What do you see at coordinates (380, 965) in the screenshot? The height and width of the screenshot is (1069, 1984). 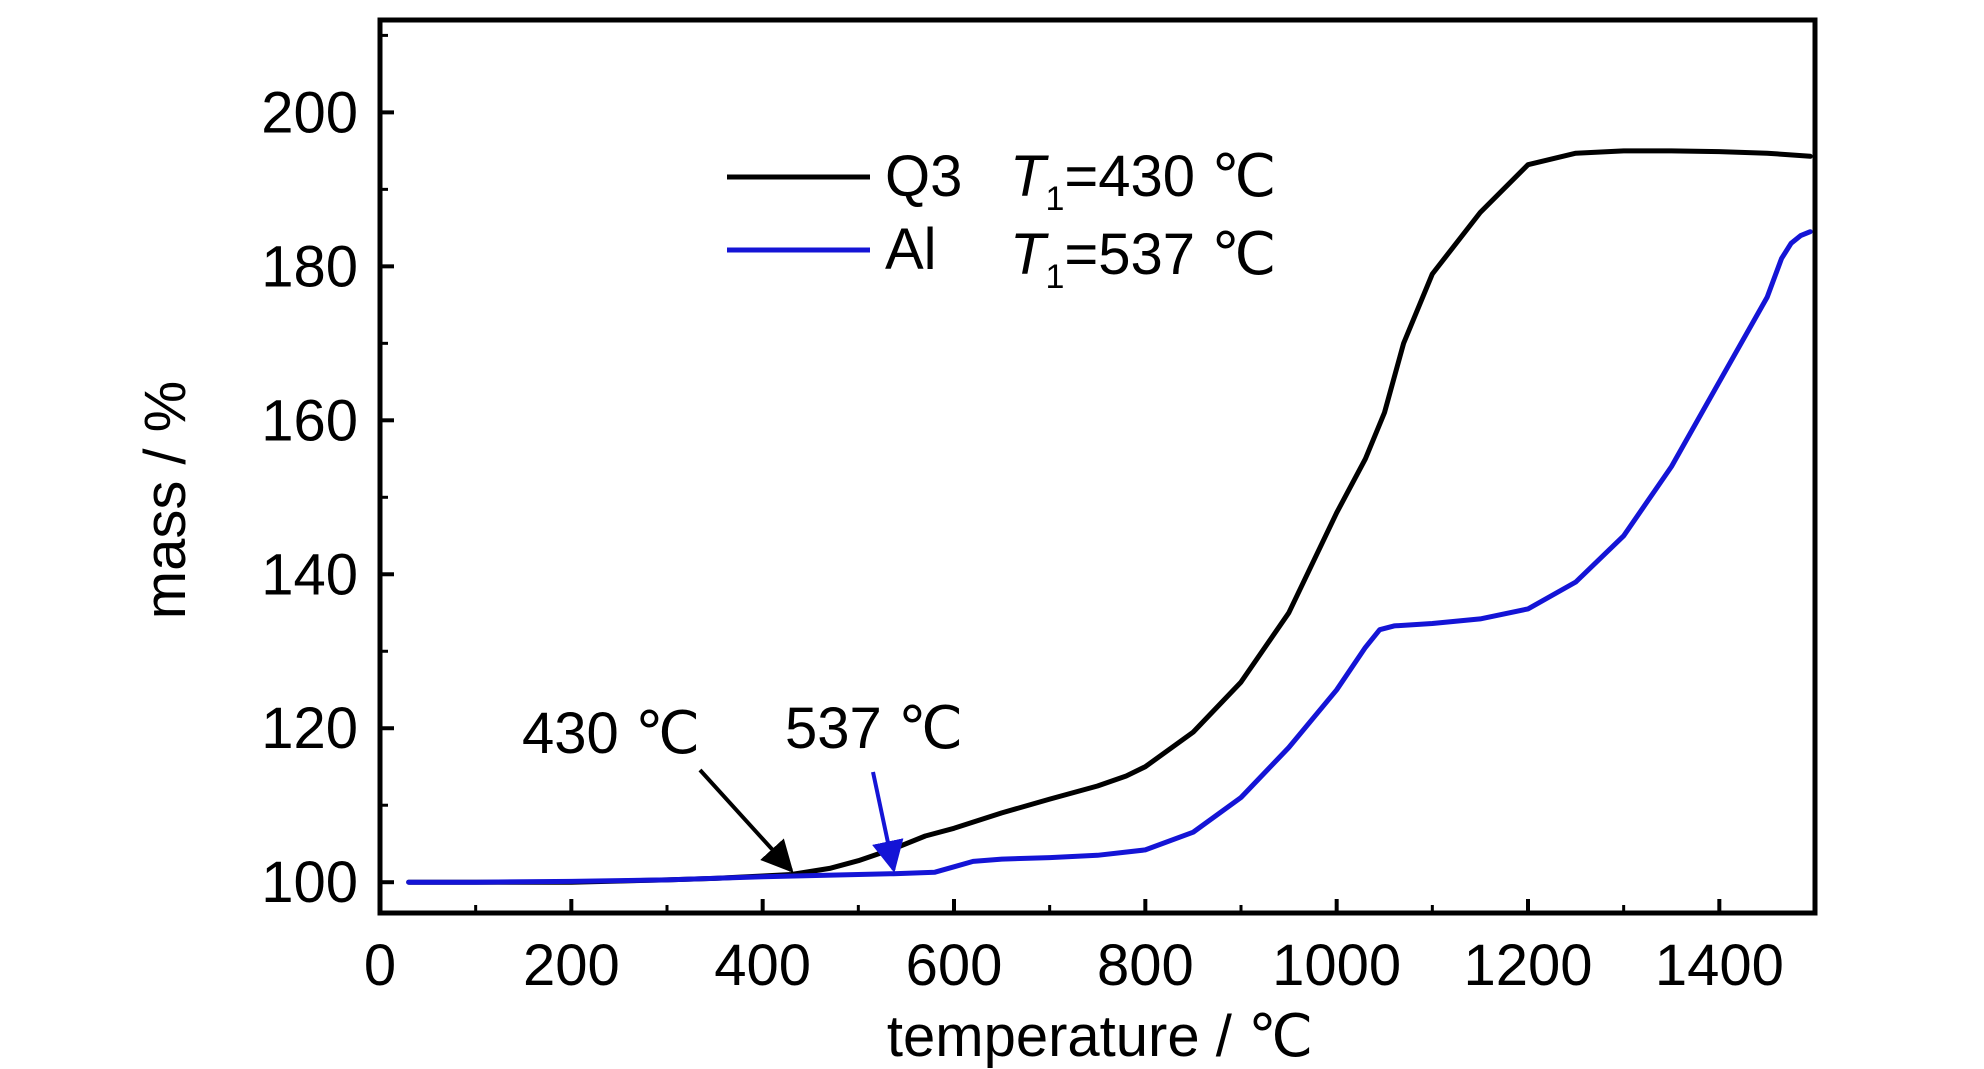 I see `x-tick-label: 0` at bounding box center [380, 965].